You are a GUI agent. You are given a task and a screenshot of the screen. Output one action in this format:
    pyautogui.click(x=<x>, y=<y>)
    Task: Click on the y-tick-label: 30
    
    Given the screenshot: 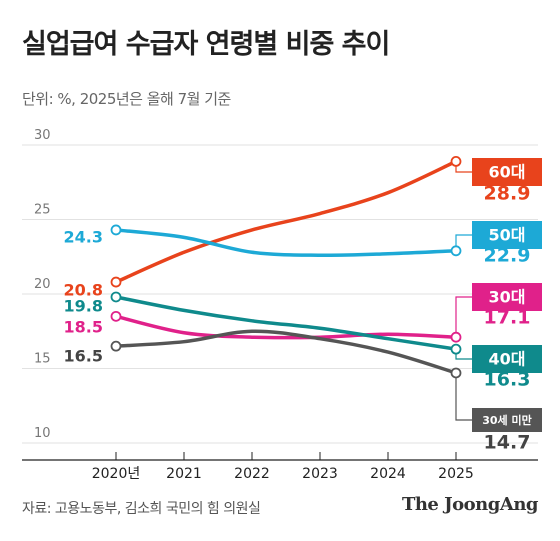 What is the action you would take?
    pyautogui.click(x=42, y=135)
    